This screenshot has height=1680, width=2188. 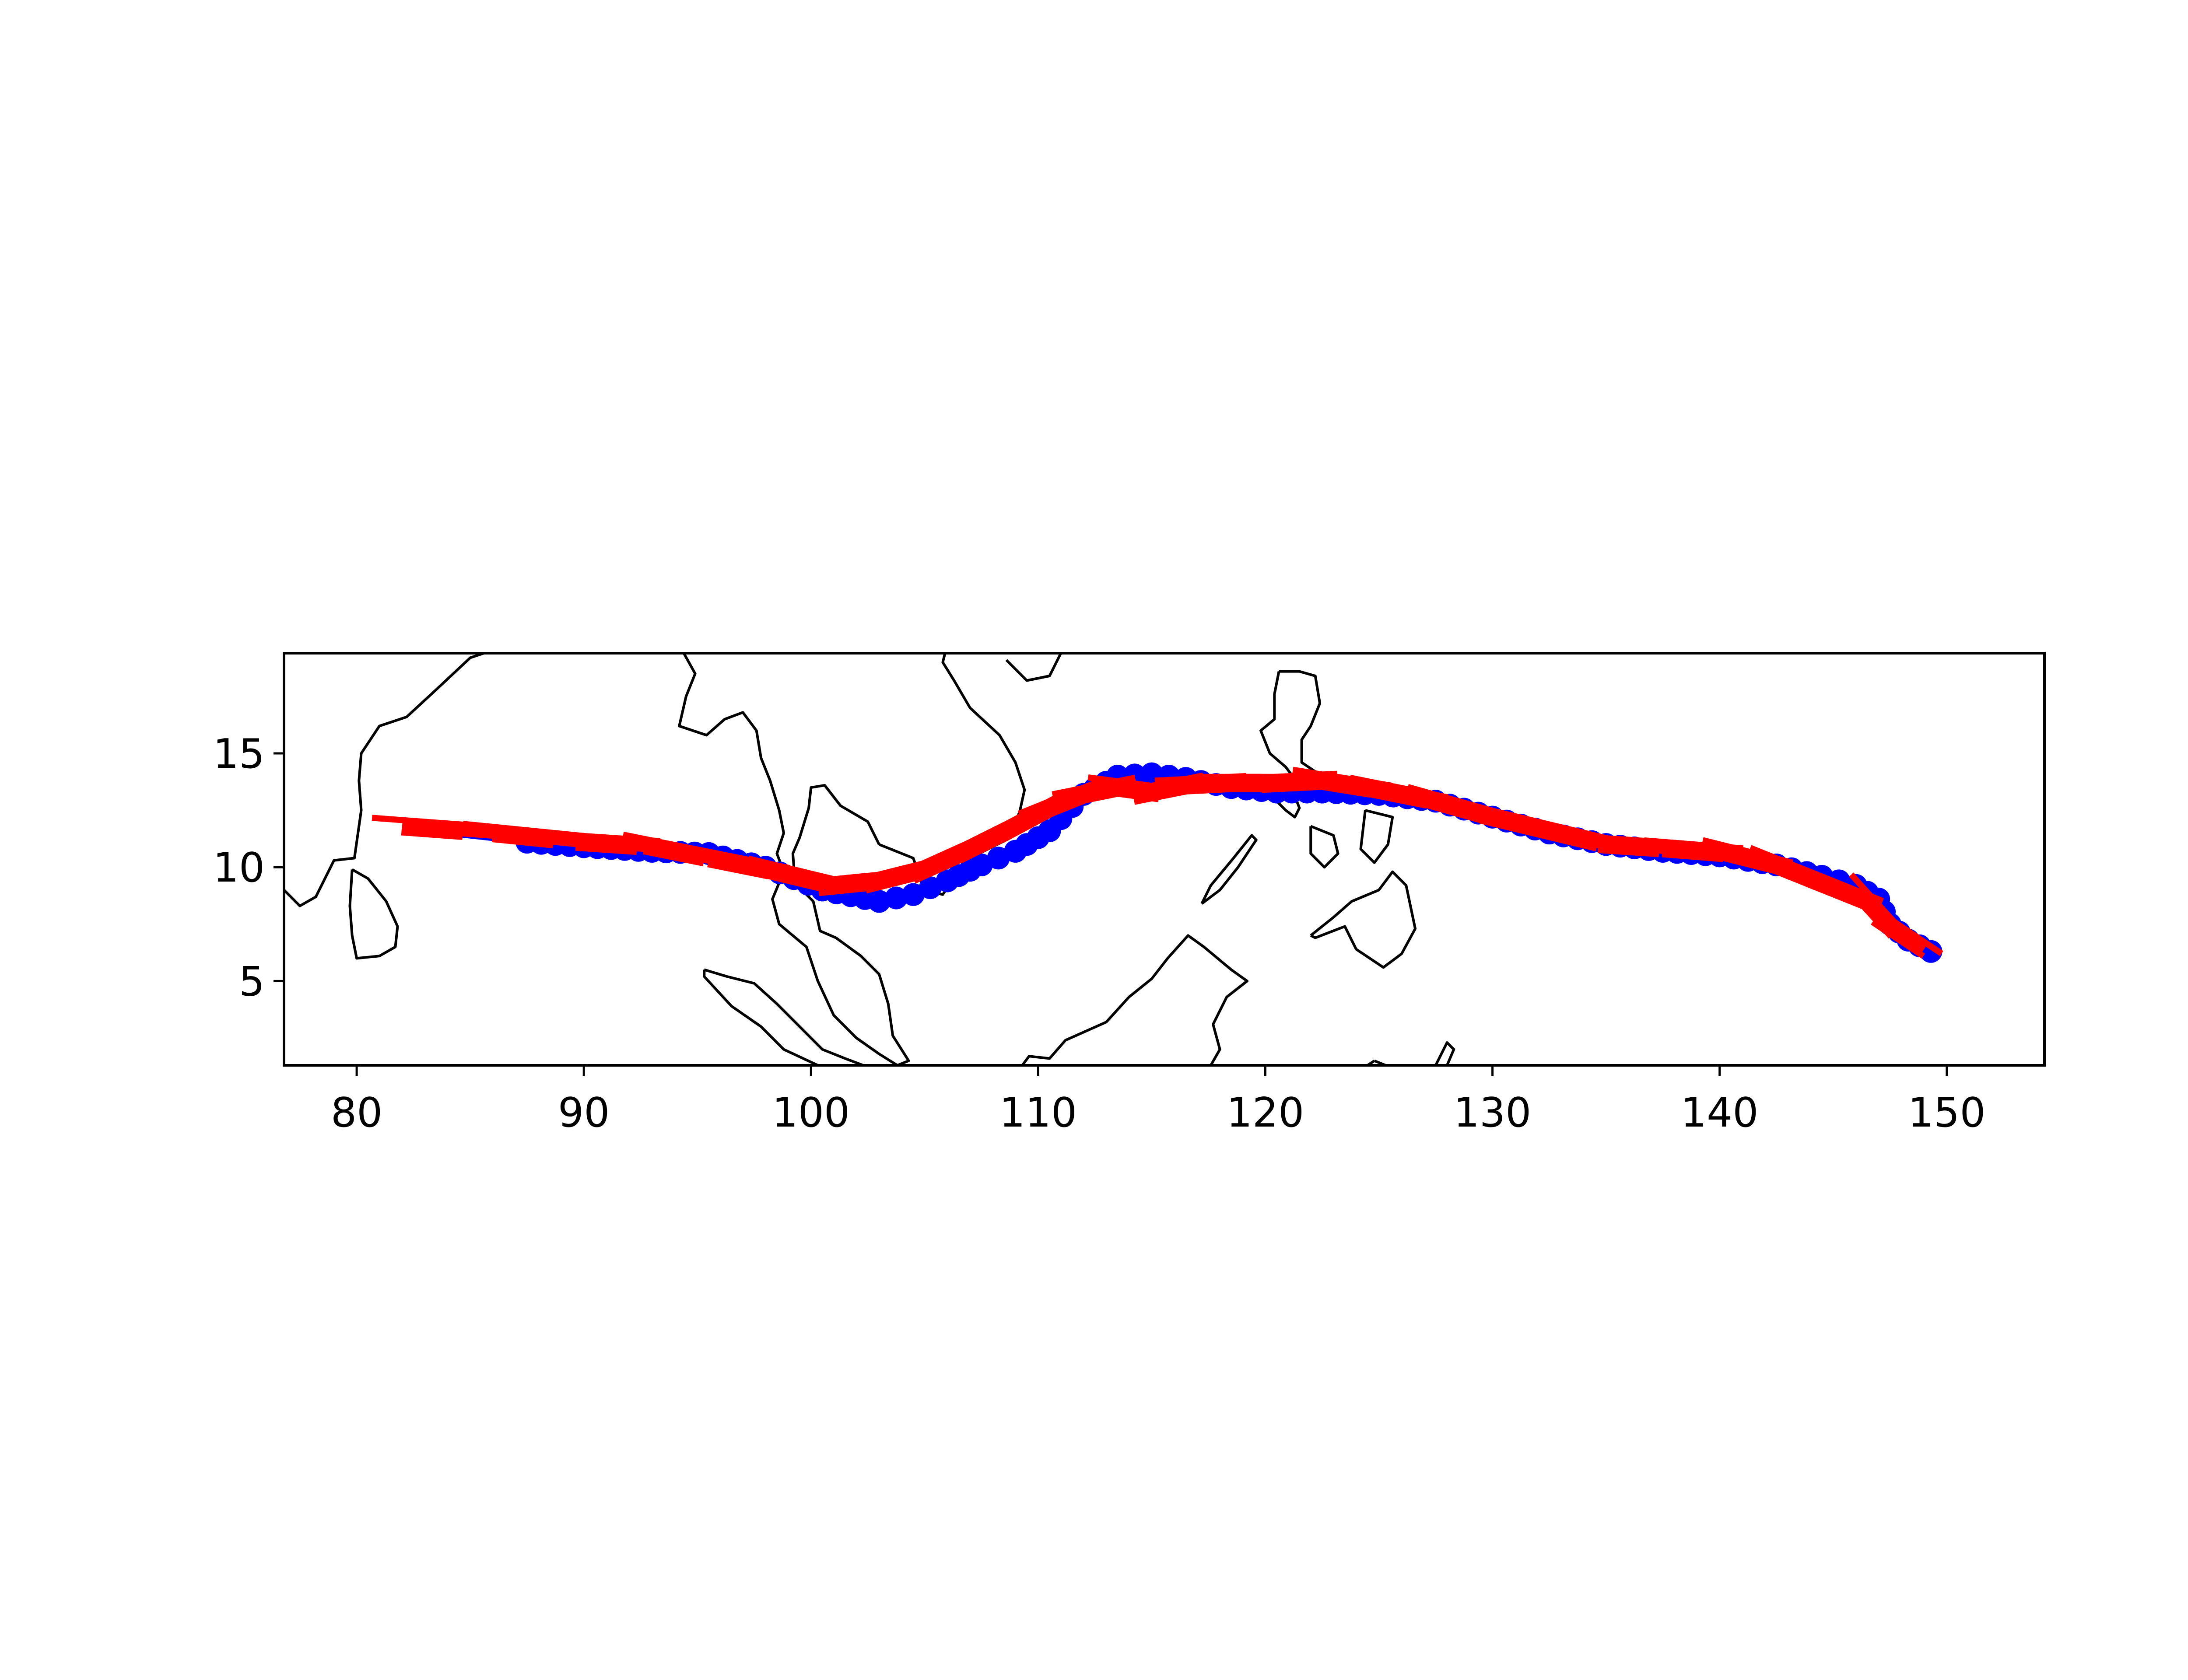 What do you see at coordinates (1158, 1100) in the screenshot?
I see `x-axis: 80 90 100 110 120 130 140 150` at bounding box center [1158, 1100].